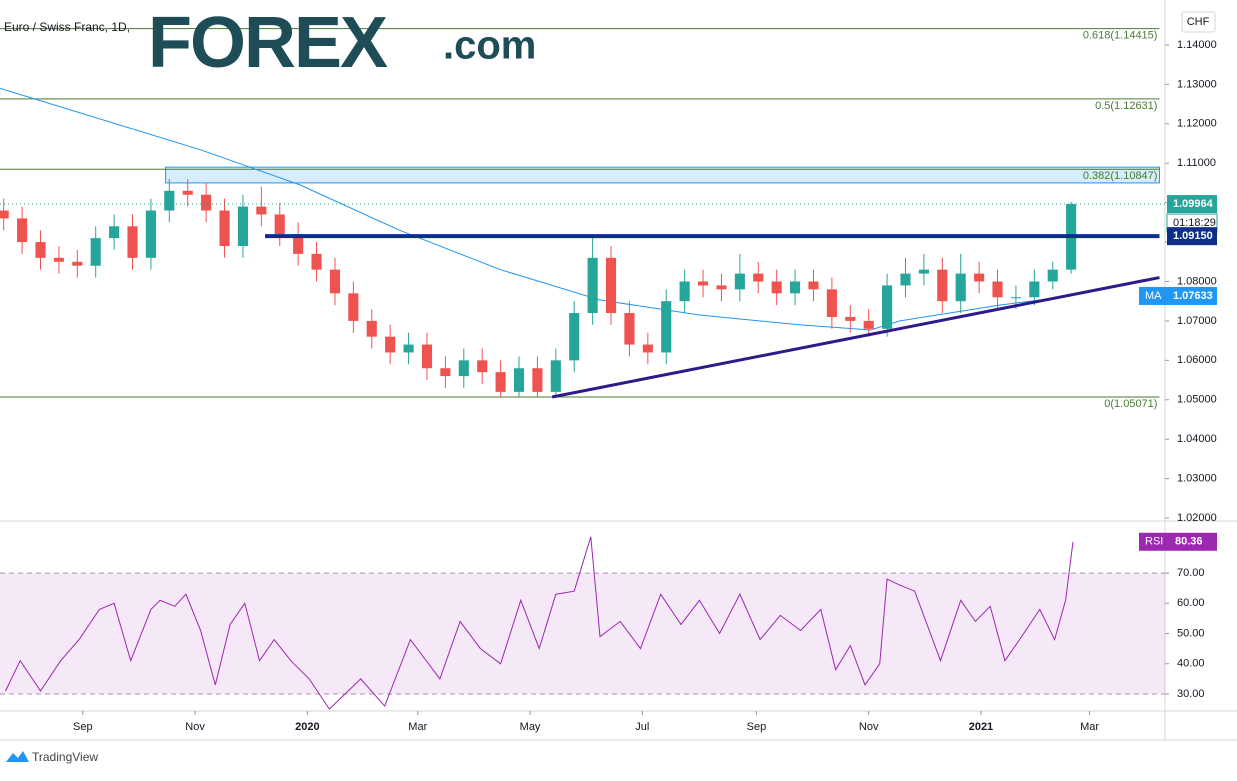  I want to click on currency: CHF, so click(1198, 22).